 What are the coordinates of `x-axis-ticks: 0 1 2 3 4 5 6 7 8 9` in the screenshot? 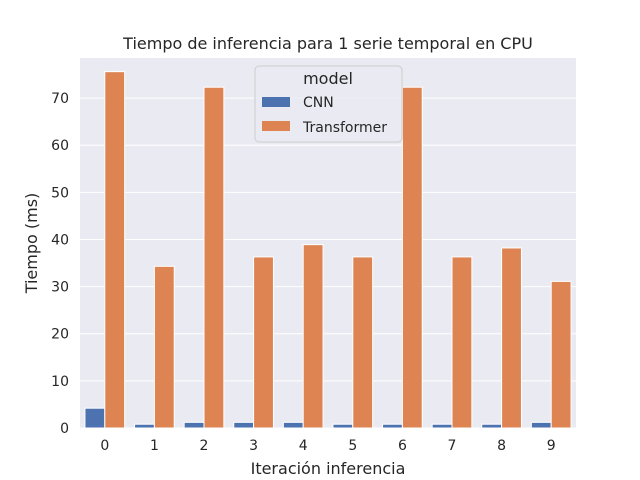 It's located at (327, 446).